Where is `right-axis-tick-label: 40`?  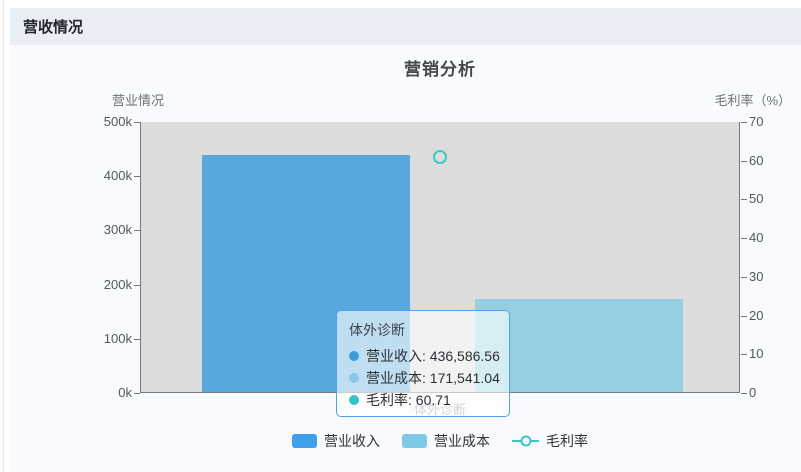 right-axis-tick-label: 40 is located at coordinates (756, 237).